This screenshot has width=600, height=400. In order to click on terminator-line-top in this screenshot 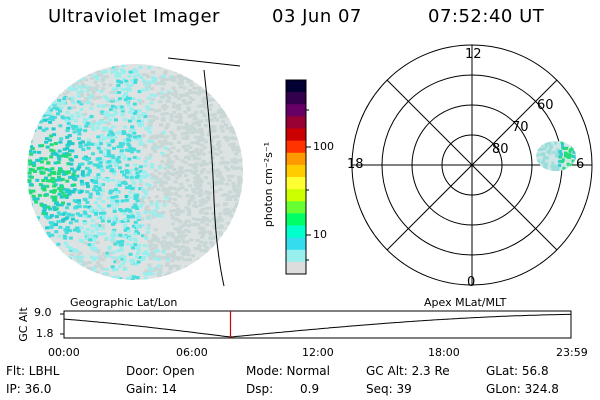, I will do `click(204, 62)`.